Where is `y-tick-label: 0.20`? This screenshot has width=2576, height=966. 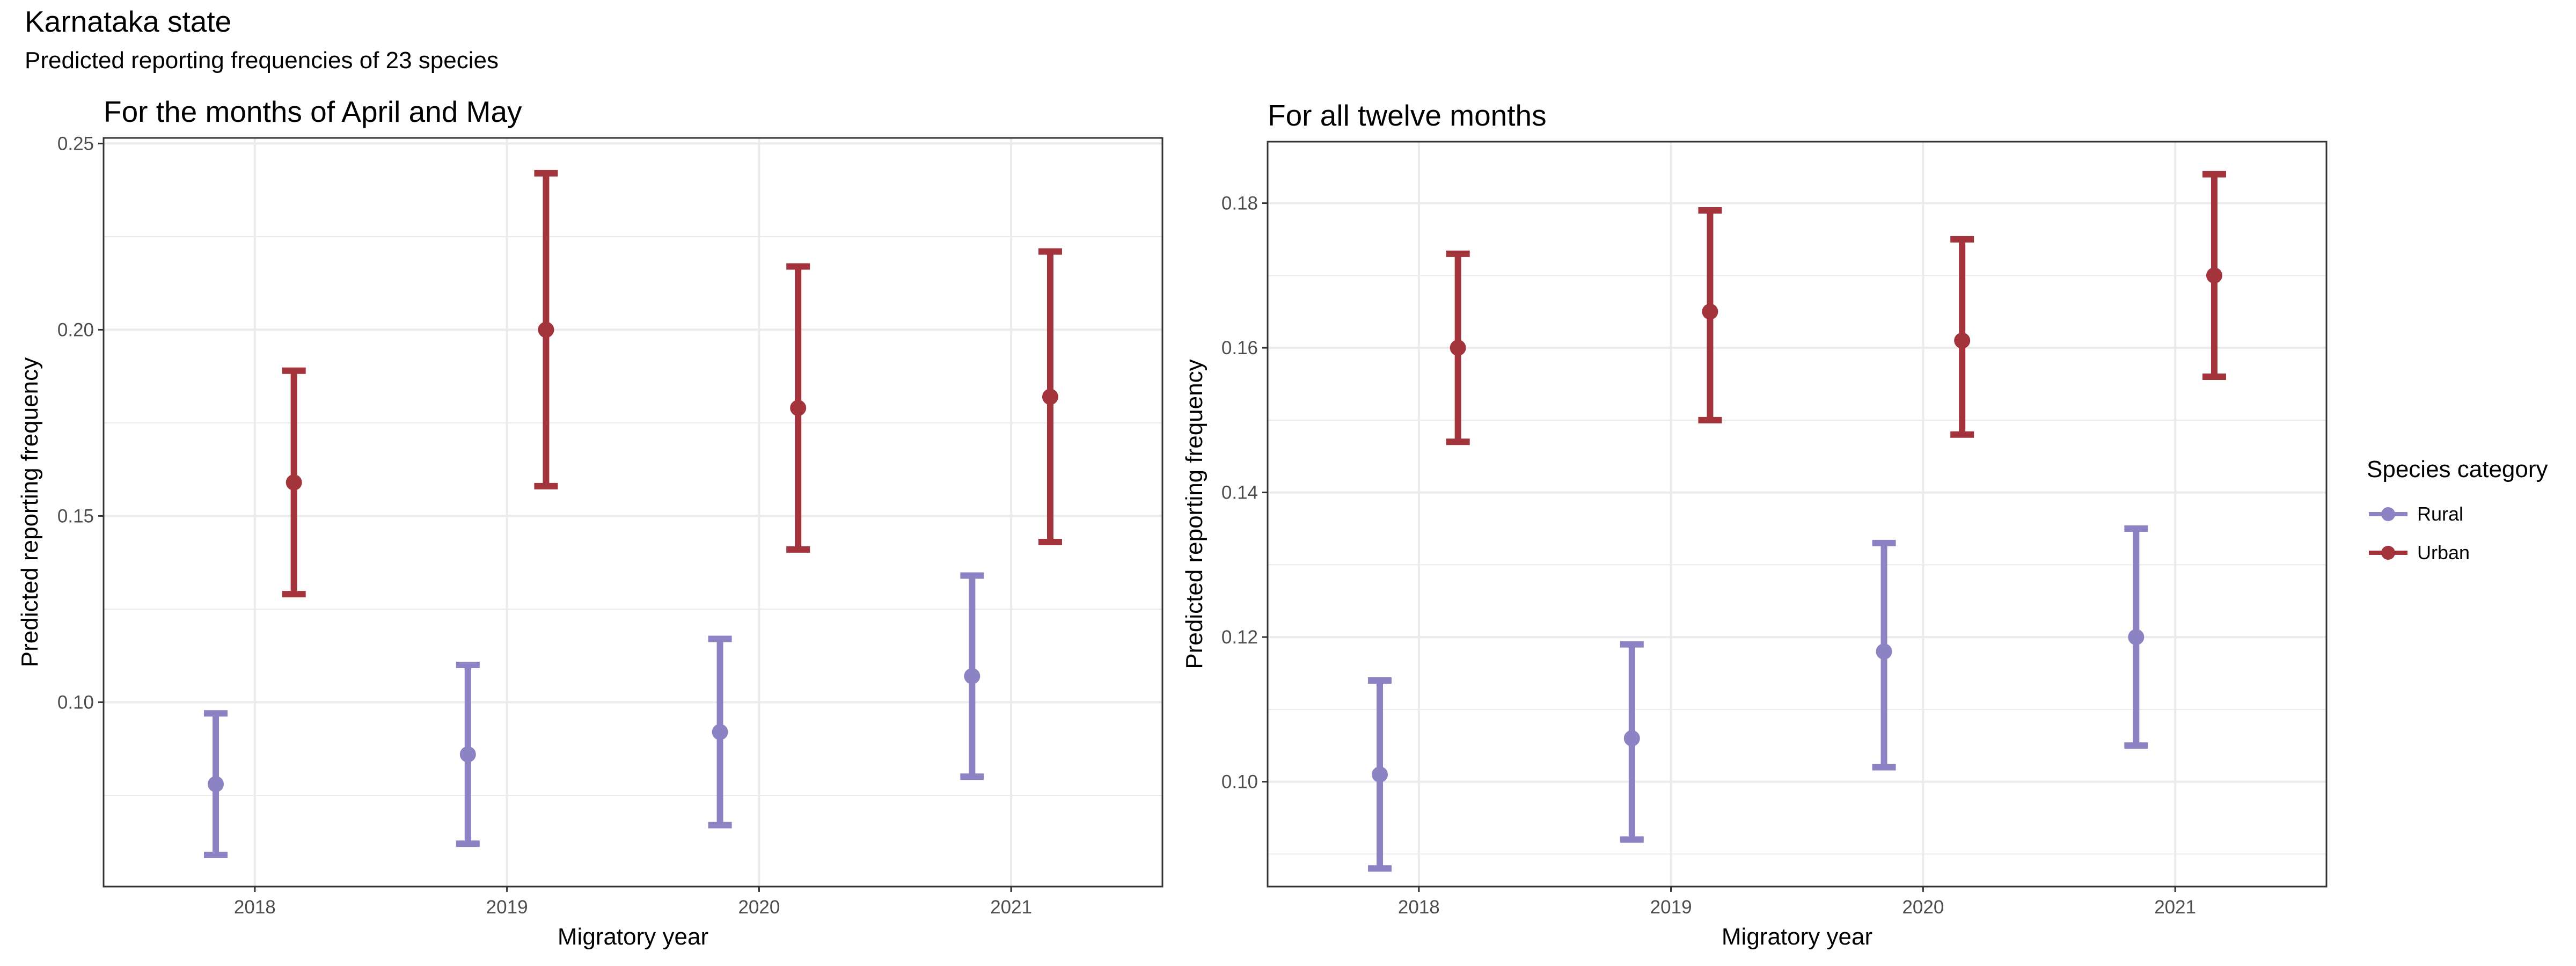 y-tick-label: 0.20 is located at coordinates (75, 329).